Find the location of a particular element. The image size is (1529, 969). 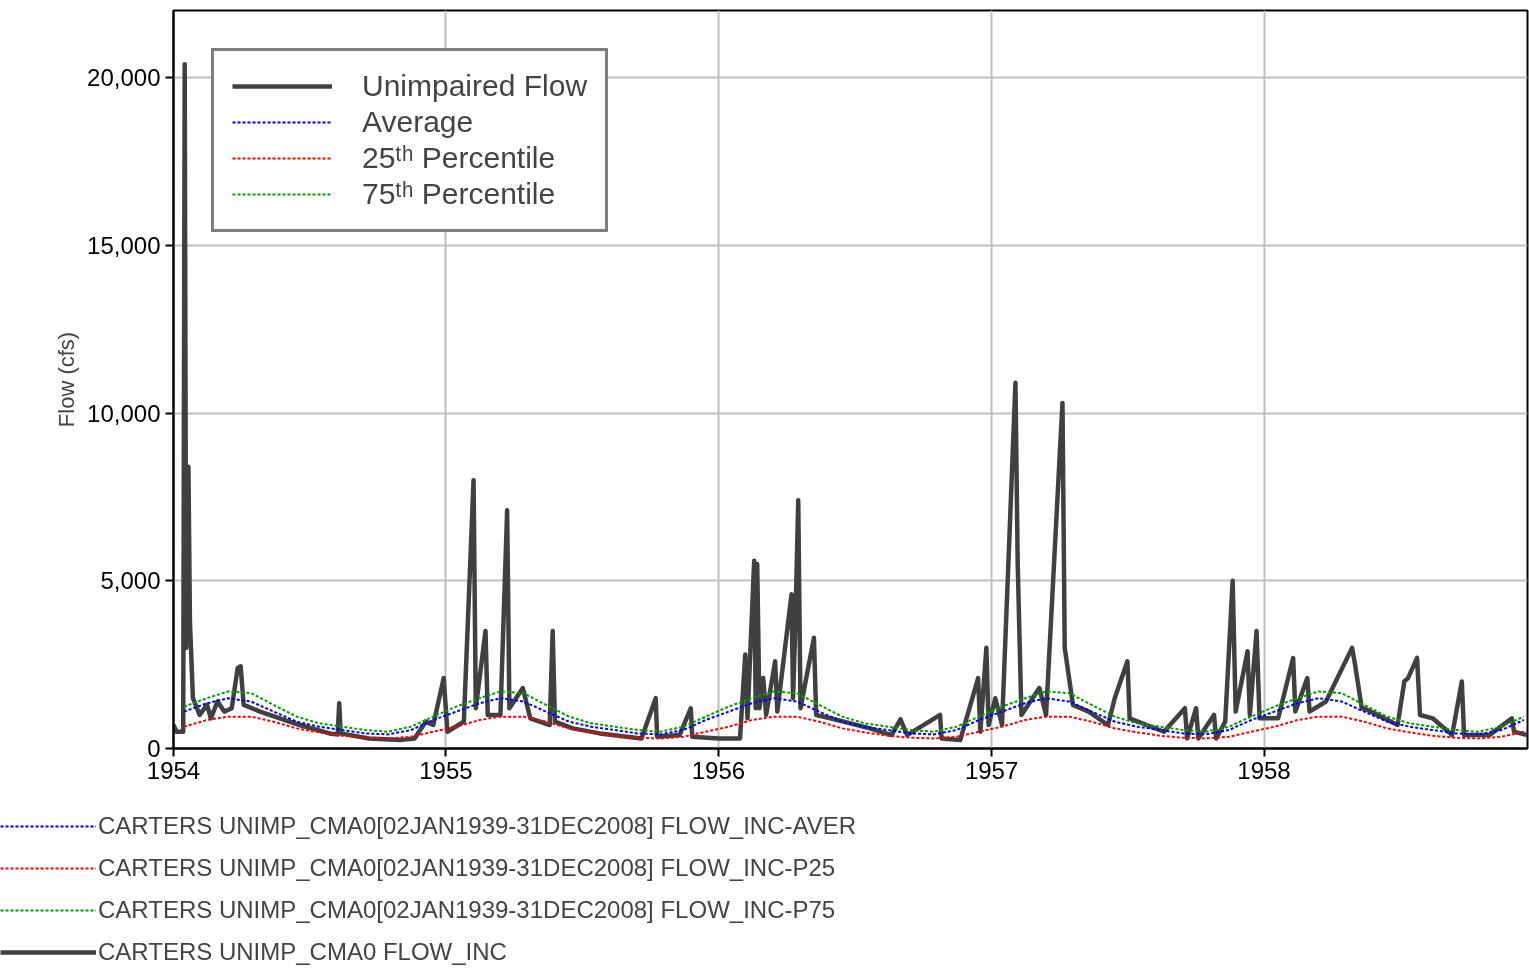

legend-label: 75ᵗʰ Percentile is located at coordinates (459, 194).